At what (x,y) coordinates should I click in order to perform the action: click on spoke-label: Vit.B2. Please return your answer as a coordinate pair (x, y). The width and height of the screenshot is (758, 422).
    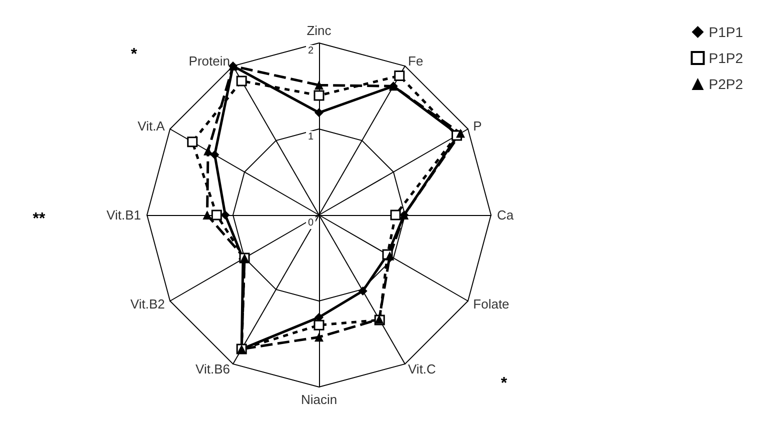
    Looking at the image, I should click on (147, 304).